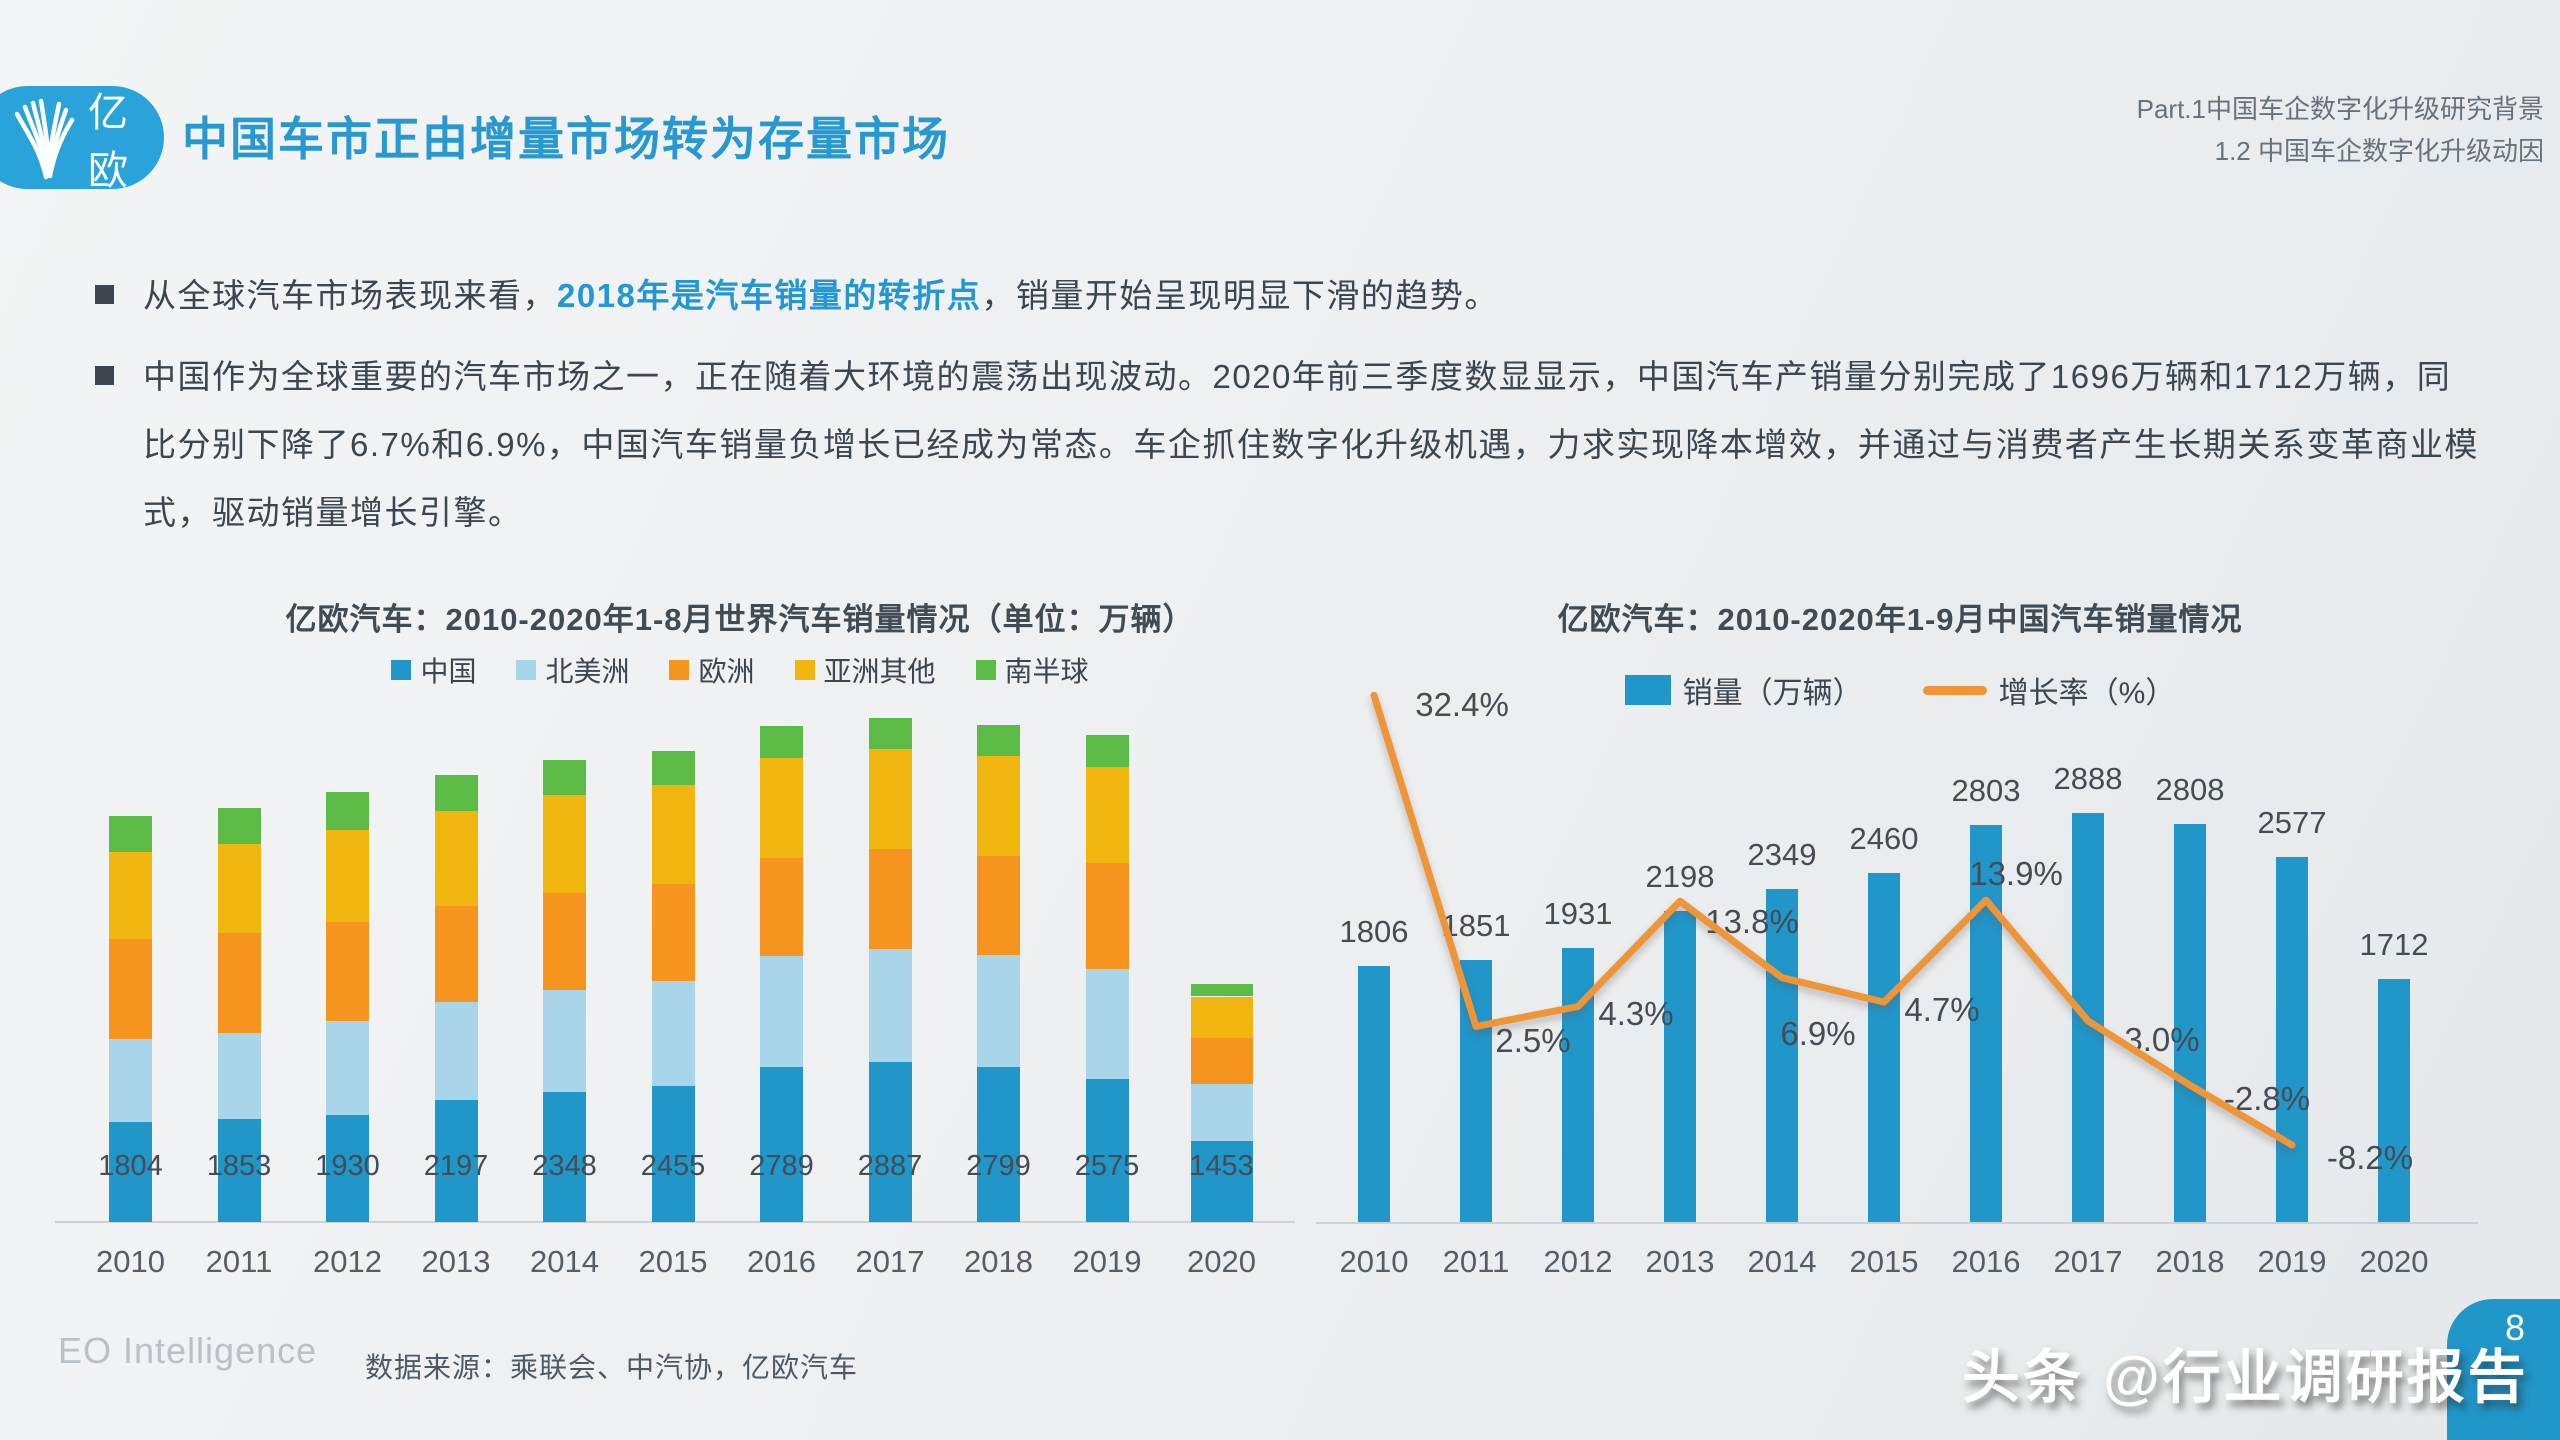 The height and width of the screenshot is (1440, 2560). Describe the element at coordinates (612, 1367) in the screenshot. I see `data-source-note: 数据来源：乘联会、中汽协，亿欧汽车` at that location.